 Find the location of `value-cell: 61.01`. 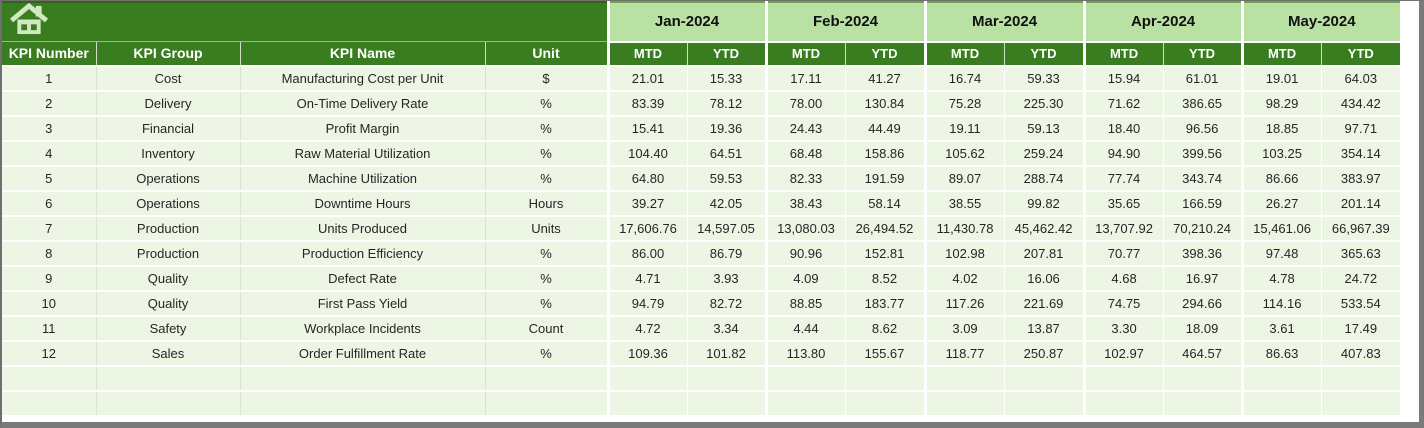

value-cell: 61.01 is located at coordinates (1202, 78).